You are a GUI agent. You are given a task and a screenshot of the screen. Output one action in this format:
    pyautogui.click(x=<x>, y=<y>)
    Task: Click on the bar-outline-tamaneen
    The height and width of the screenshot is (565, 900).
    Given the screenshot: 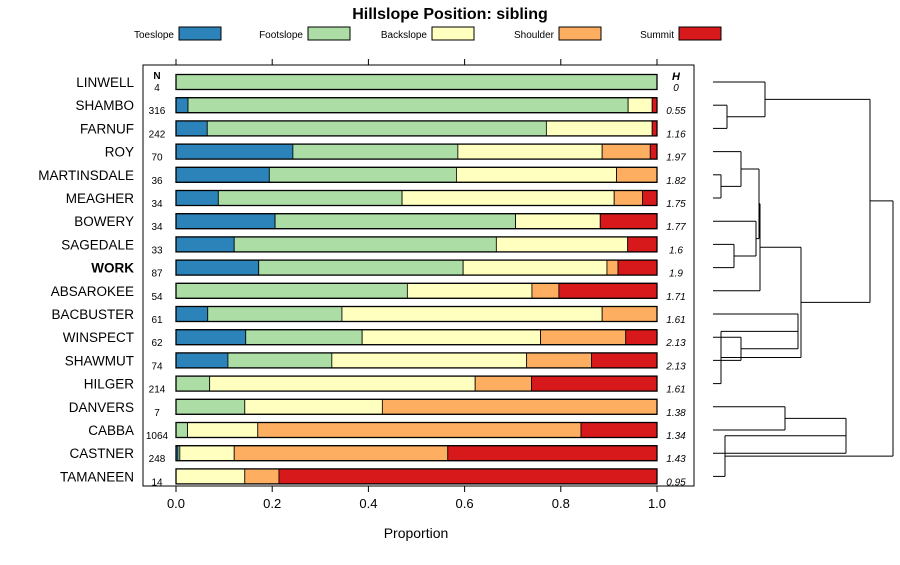 What is the action you would take?
    pyautogui.click(x=416, y=476)
    